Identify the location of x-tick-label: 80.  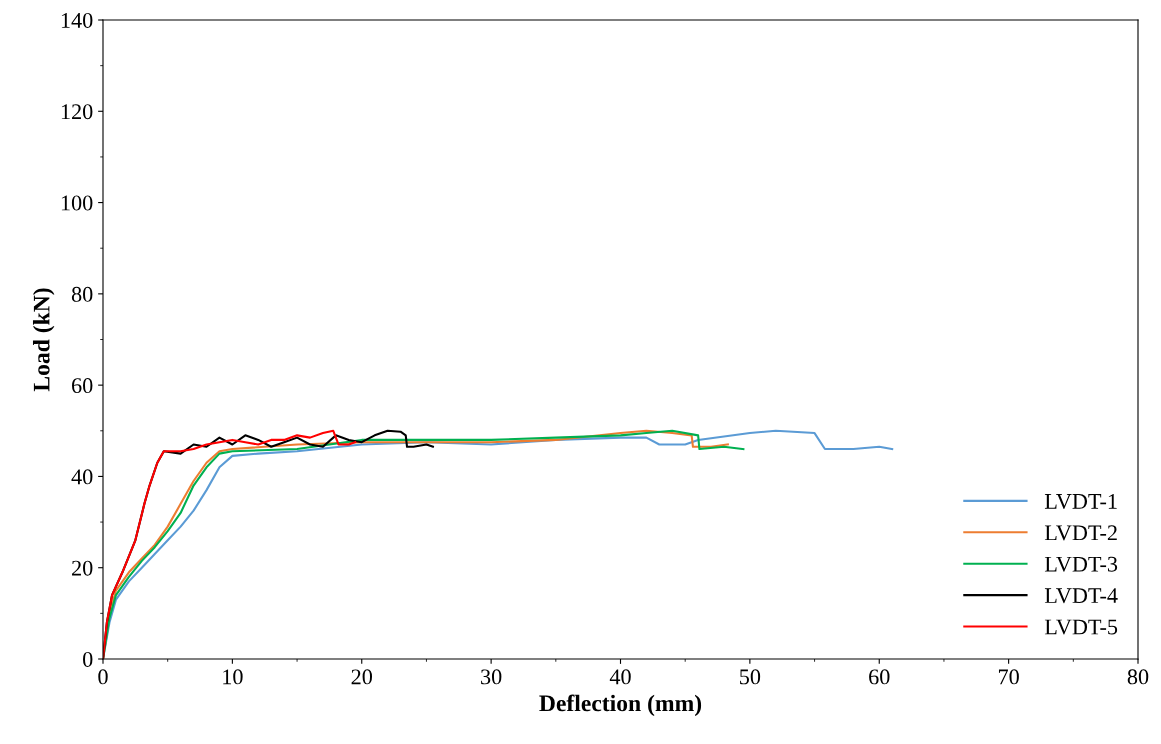
(1138, 677).